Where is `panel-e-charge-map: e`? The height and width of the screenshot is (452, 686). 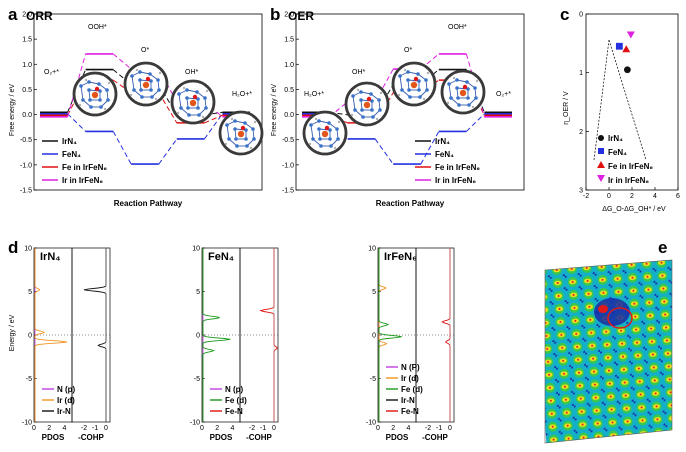 panel-e-charge-map: e is located at coordinates (608, 341).